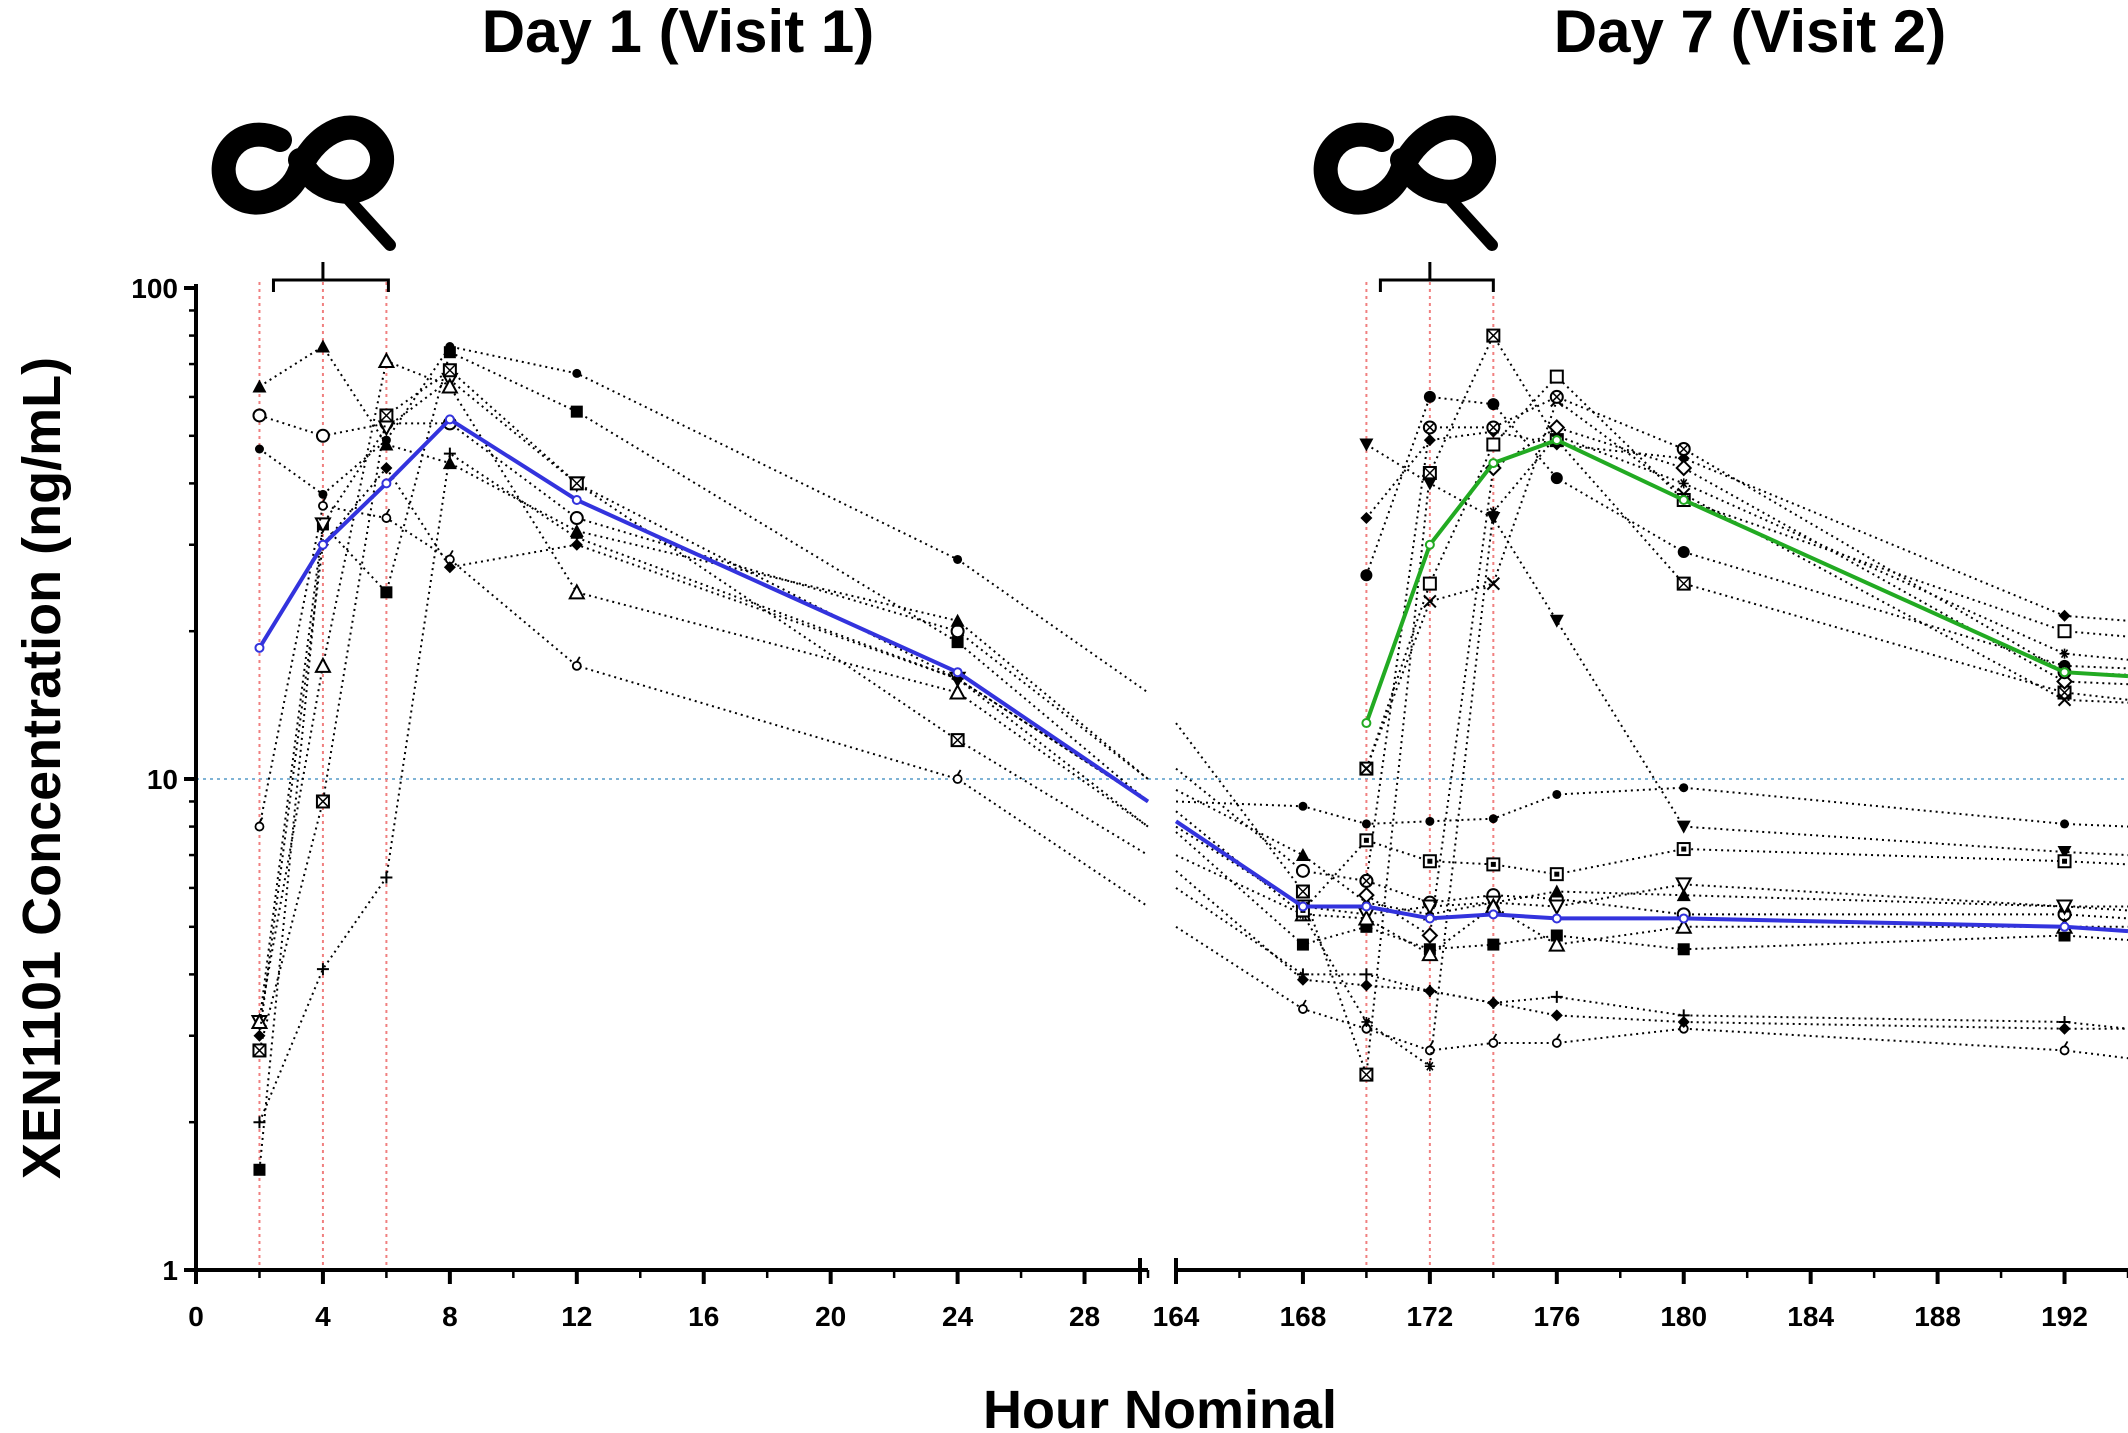 The height and width of the screenshot is (1433, 2128). I want to click on dosing-bracket, so click(1436, 277).